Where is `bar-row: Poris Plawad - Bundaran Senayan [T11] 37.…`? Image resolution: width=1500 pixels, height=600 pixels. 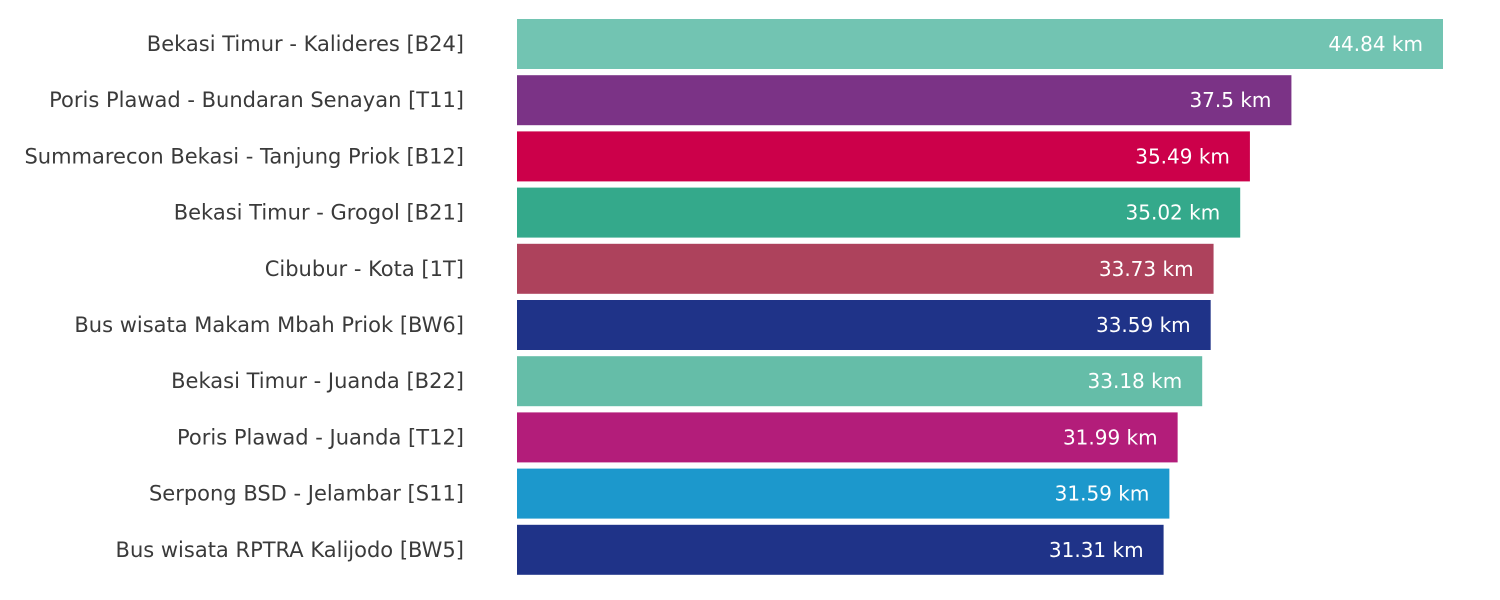 bar-row: Poris Plawad - Bundaran Senayan [T11] 37.… is located at coordinates (670, 100).